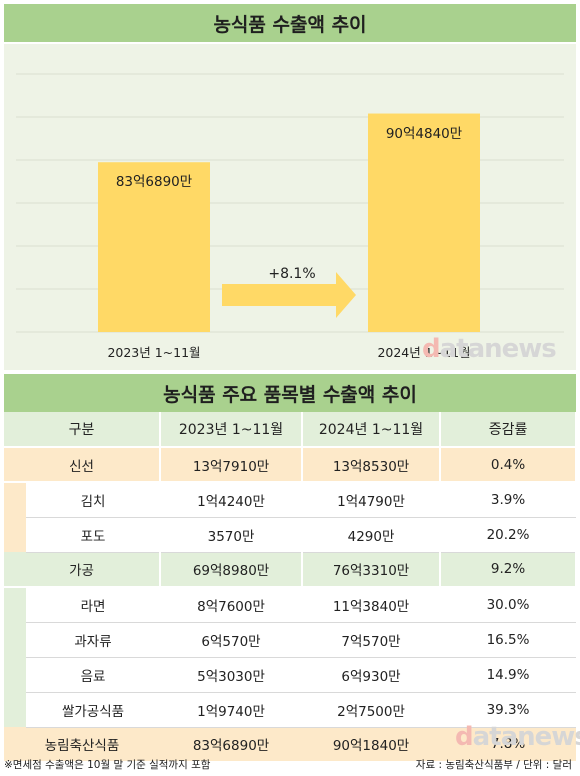 This screenshot has height=776, width=580. Describe the element at coordinates (372, 430) in the screenshot. I see `header-2024: 2024년 1~11월` at that location.